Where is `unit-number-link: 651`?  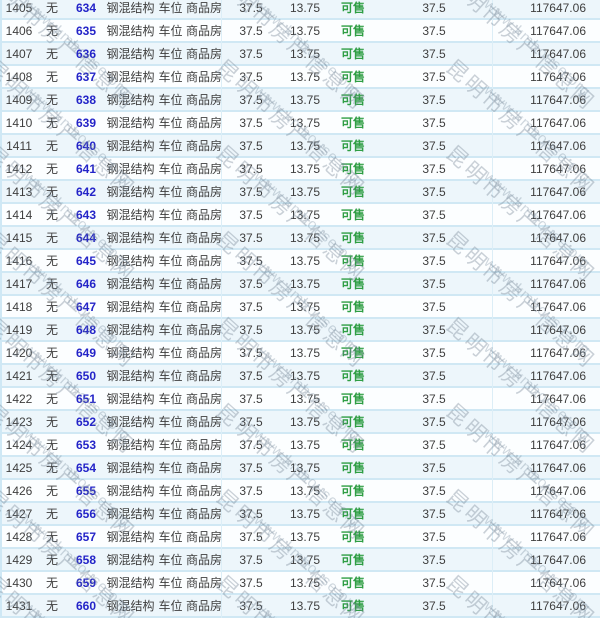
unit-number-link: 651 is located at coordinates (86, 398).